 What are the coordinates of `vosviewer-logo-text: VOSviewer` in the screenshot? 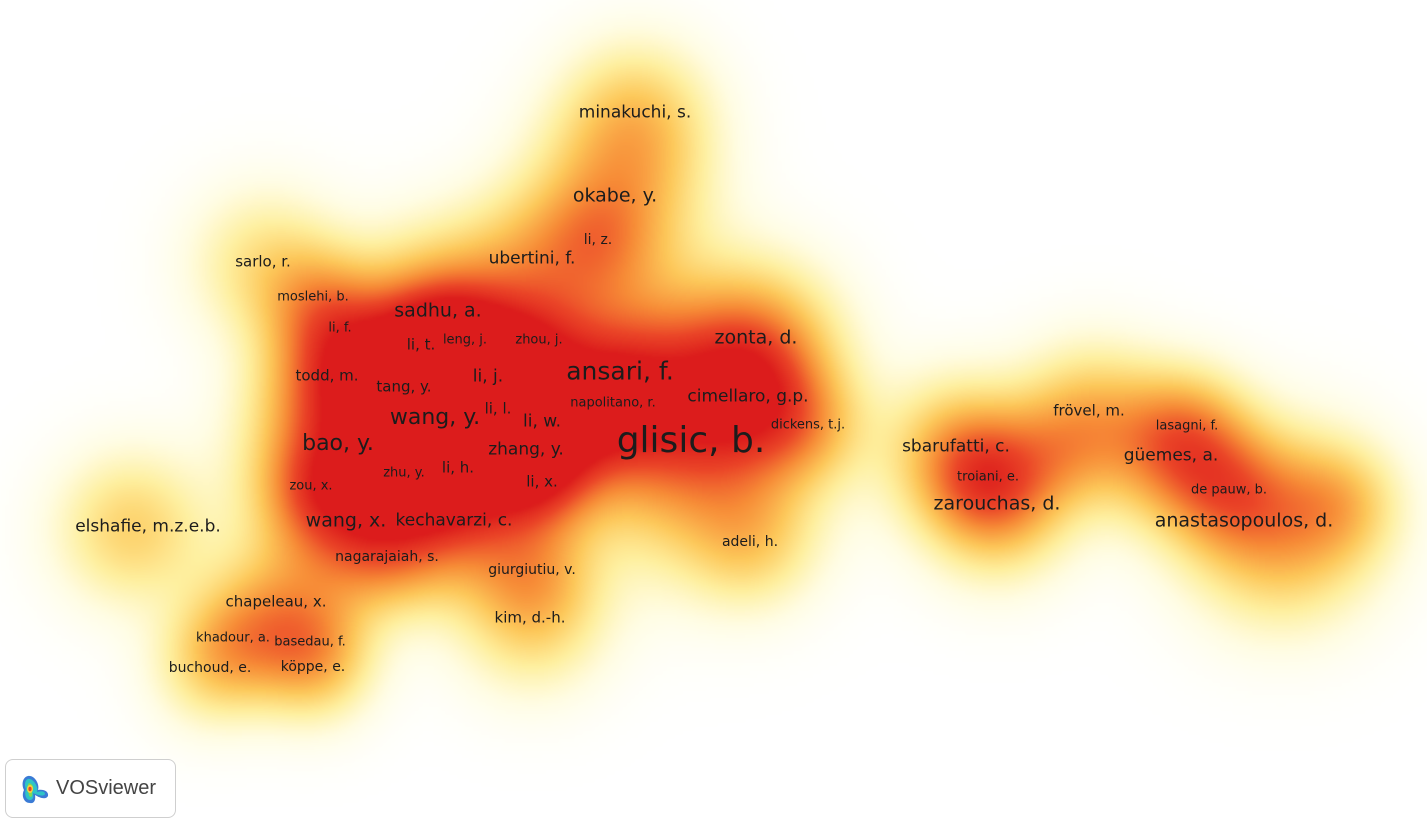 It's located at (106, 788).